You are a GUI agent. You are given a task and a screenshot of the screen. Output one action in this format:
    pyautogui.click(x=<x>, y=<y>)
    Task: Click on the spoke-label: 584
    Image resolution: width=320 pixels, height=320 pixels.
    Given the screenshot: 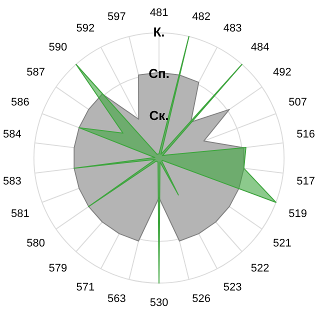 What is the action you would take?
    pyautogui.click(x=12, y=134)
    